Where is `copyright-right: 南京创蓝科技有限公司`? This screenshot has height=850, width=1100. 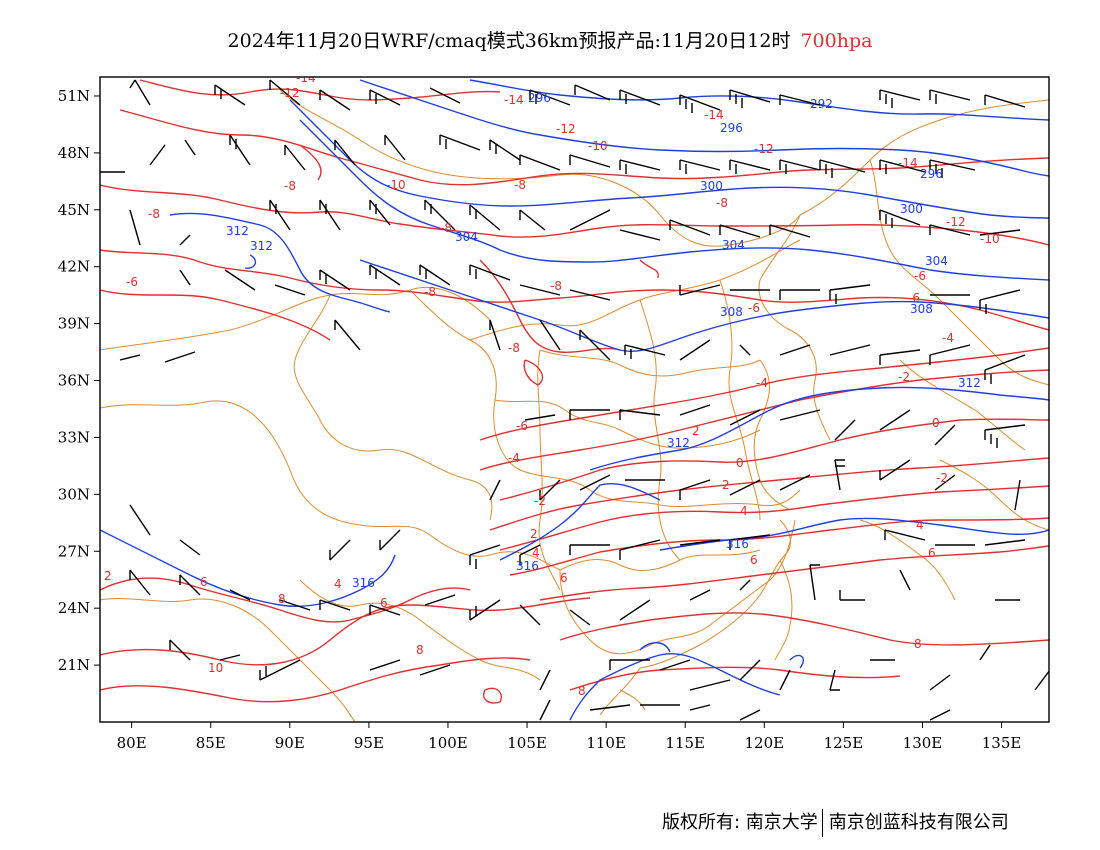
copyright-right: 南京创蓝科技有限公司 is located at coordinates (918, 822).